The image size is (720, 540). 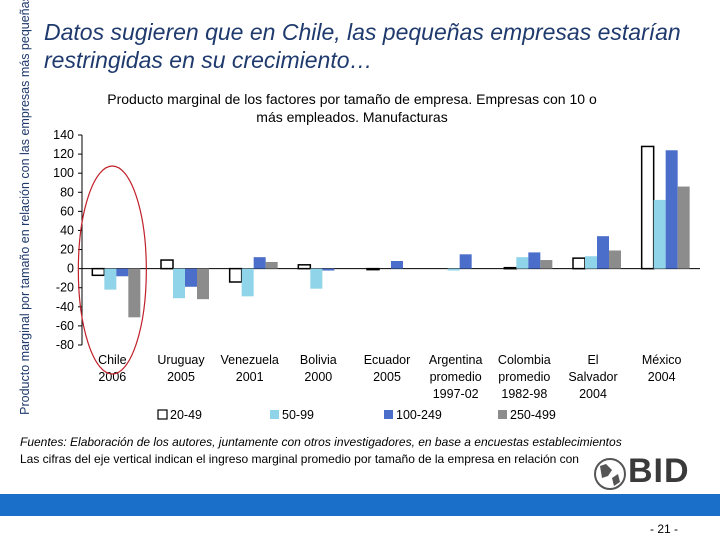 What do you see at coordinates (65, 326) in the screenshot?
I see `y-tick-label: -60` at bounding box center [65, 326].